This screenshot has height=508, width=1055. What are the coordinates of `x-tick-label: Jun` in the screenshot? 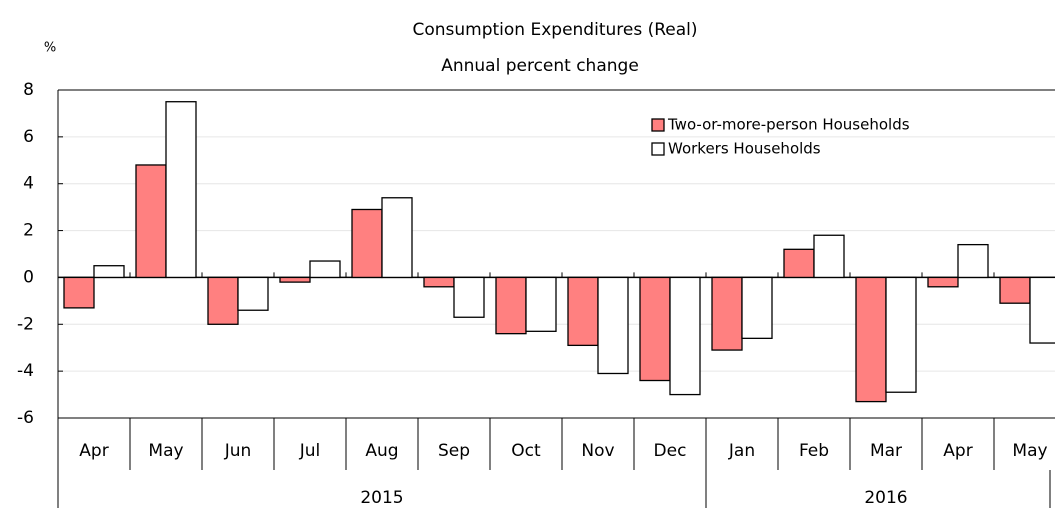 It's located at (238, 451).